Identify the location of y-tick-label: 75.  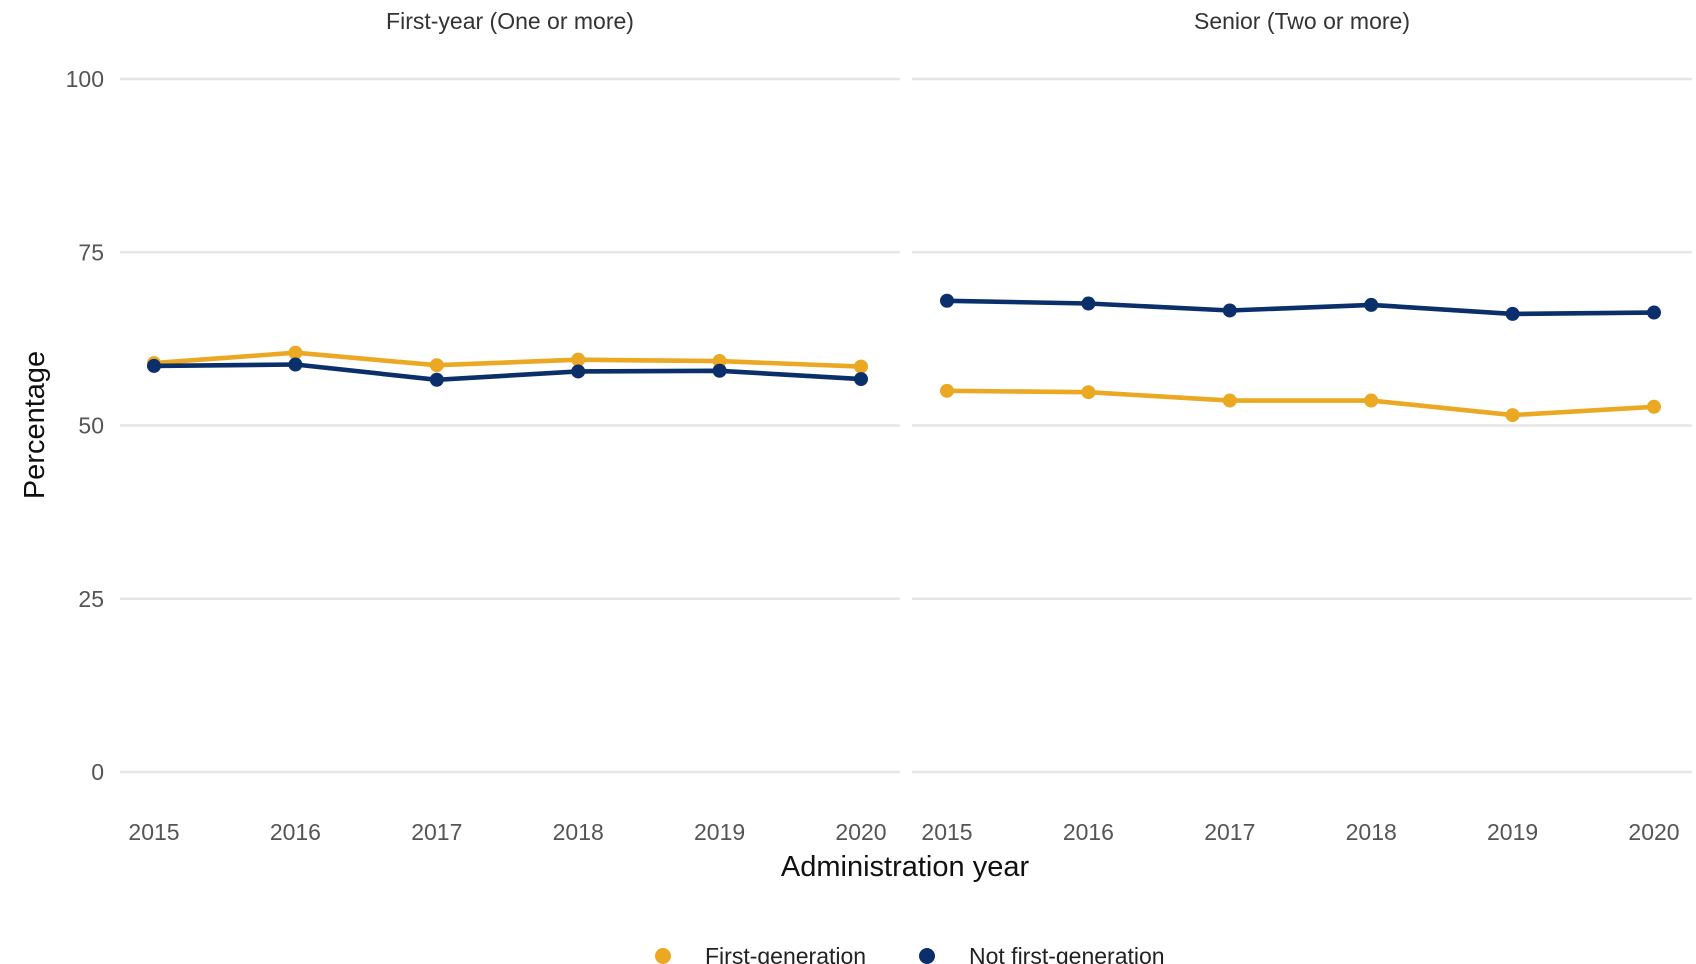
(91, 252).